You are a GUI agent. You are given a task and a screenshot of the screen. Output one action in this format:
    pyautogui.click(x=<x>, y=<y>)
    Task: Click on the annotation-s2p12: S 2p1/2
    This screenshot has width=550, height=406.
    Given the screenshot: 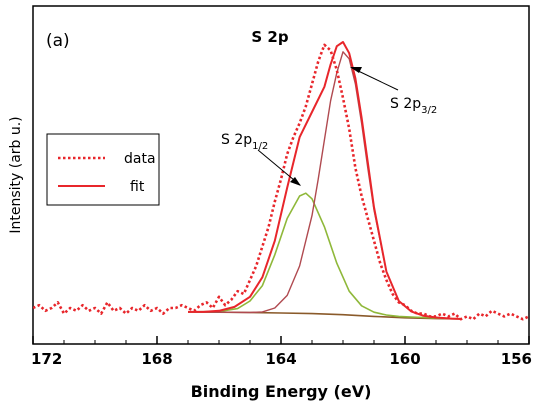 What is the action you would take?
    pyautogui.click(x=261, y=159)
    